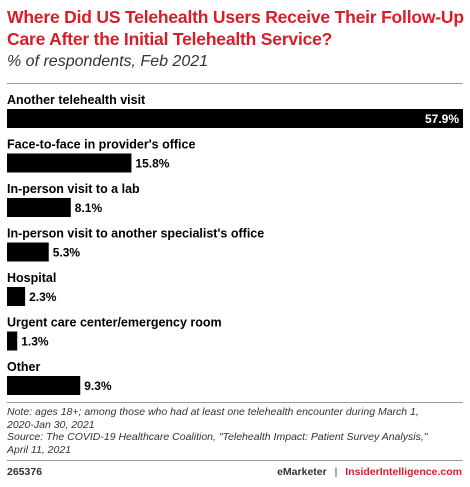 This screenshot has width=470, height=487. I want to click on category-label: Urgent care center/emergency room, so click(114, 323).